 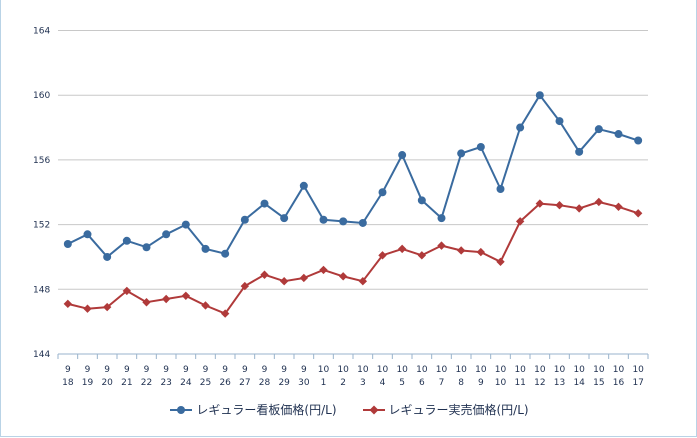 What do you see at coordinates (442, 383) in the screenshot?
I see `x-tick-label-day: 7` at bounding box center [442, 383].